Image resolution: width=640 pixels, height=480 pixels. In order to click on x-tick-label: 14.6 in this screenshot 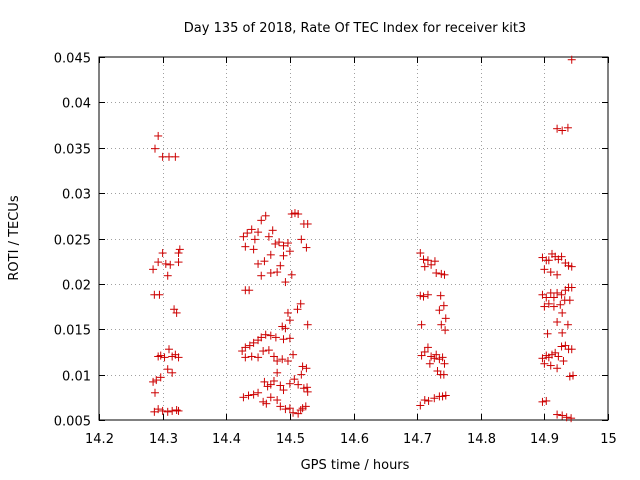, I will do `click(354, 439)`.